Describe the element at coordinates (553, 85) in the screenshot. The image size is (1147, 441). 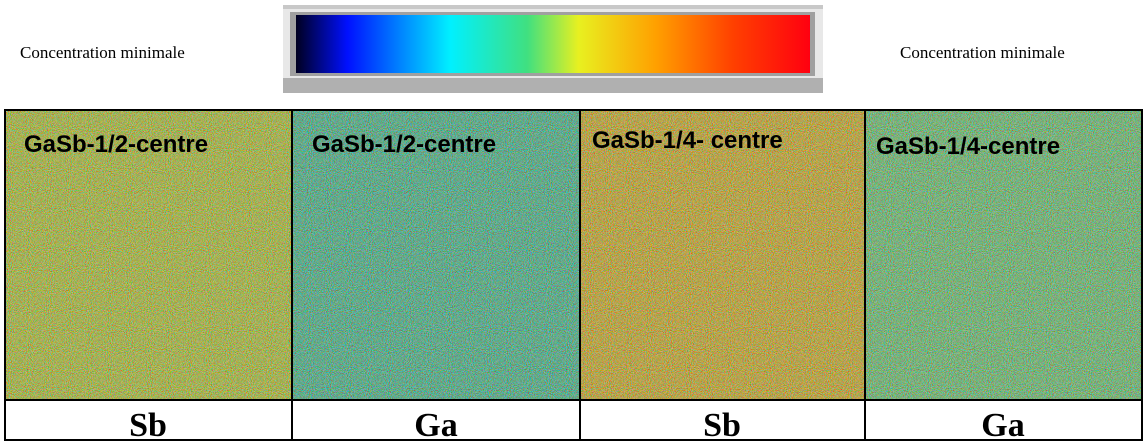
I see `colorbar-footer` at that location.